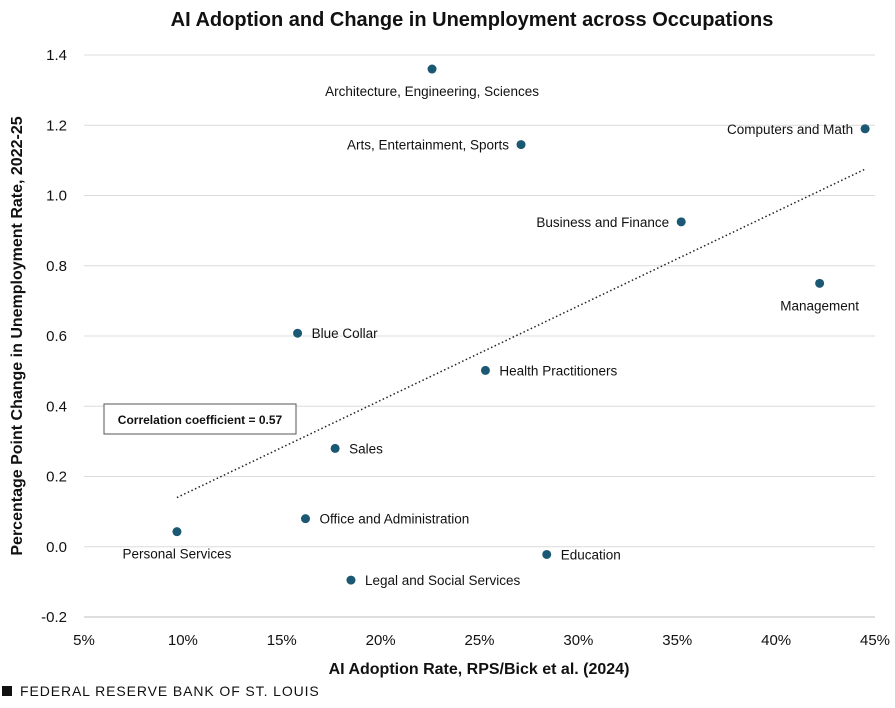 The image size is (895, 708). I want to click on y-tick-label: 0.6, so click(56, 336).